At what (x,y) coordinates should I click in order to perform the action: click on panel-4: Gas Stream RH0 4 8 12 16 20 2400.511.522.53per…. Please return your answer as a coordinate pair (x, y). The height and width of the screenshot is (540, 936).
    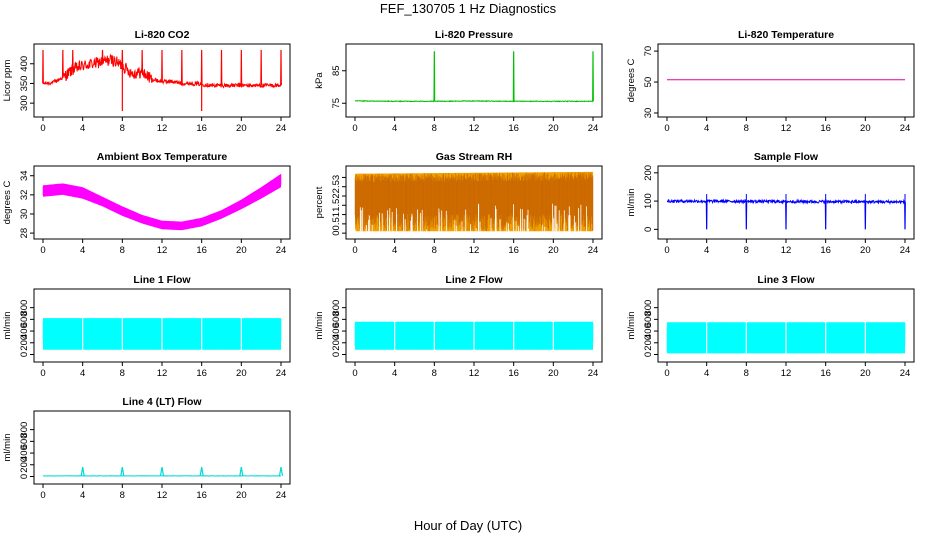
    Looking at the image, I should click on (458, 203).